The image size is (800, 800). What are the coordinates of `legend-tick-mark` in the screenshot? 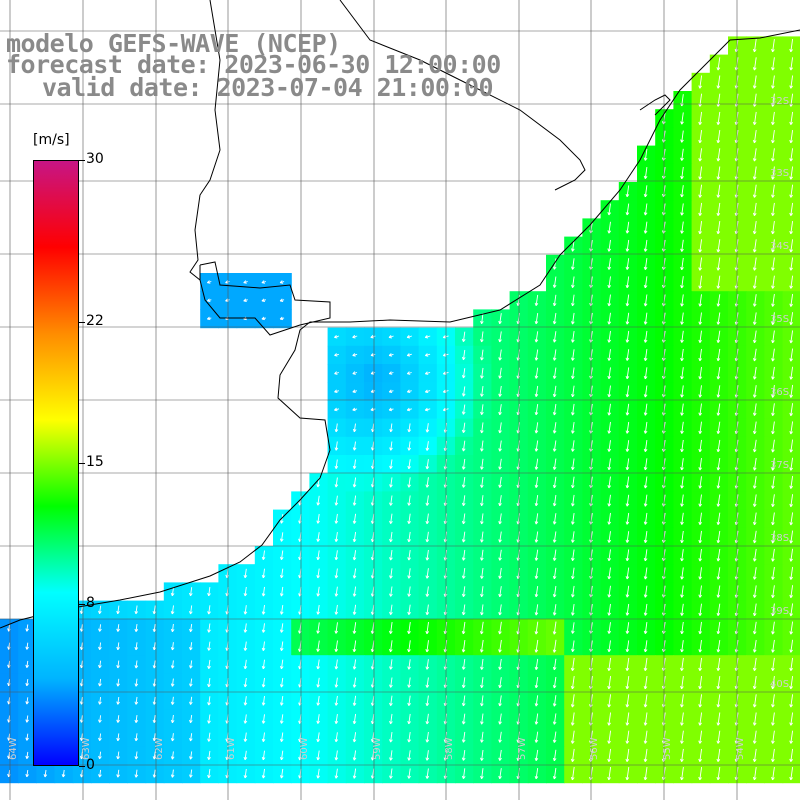 It's located at (82, 766).